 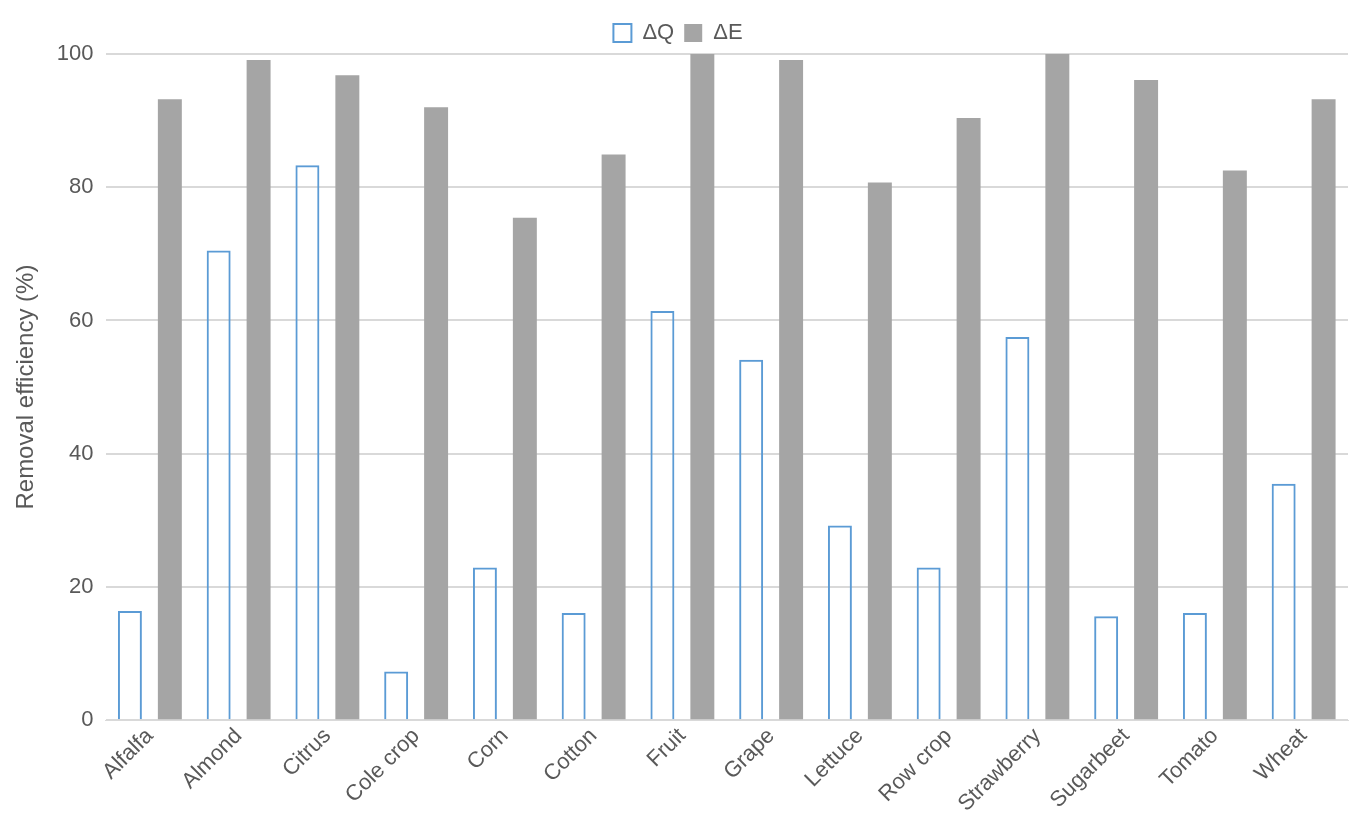 What do you see at coordinates (81, 585) in the screenshot?
I see `y-tick-label: 20` at bounding box center [81, 585].